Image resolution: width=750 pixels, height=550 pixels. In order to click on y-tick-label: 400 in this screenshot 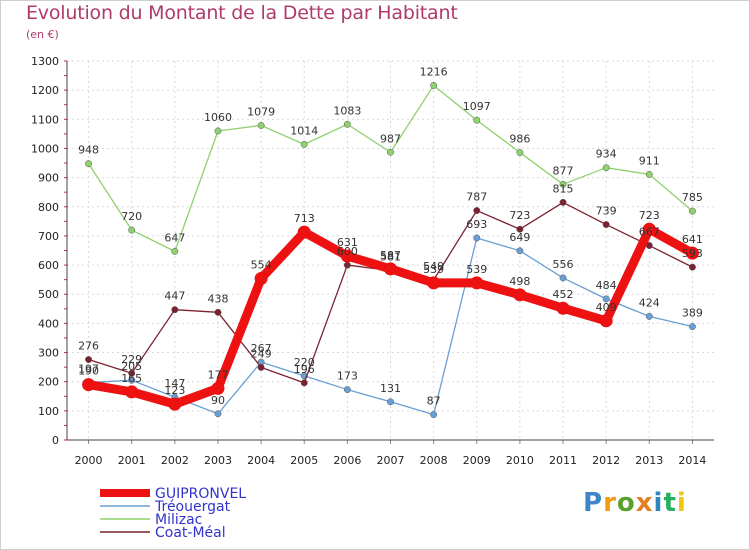, I will do `click(48, 323)`.